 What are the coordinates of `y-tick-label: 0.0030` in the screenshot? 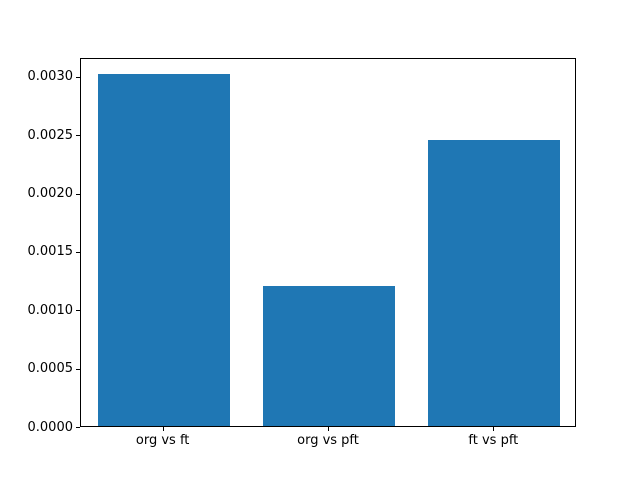 It's located at (50, 77).